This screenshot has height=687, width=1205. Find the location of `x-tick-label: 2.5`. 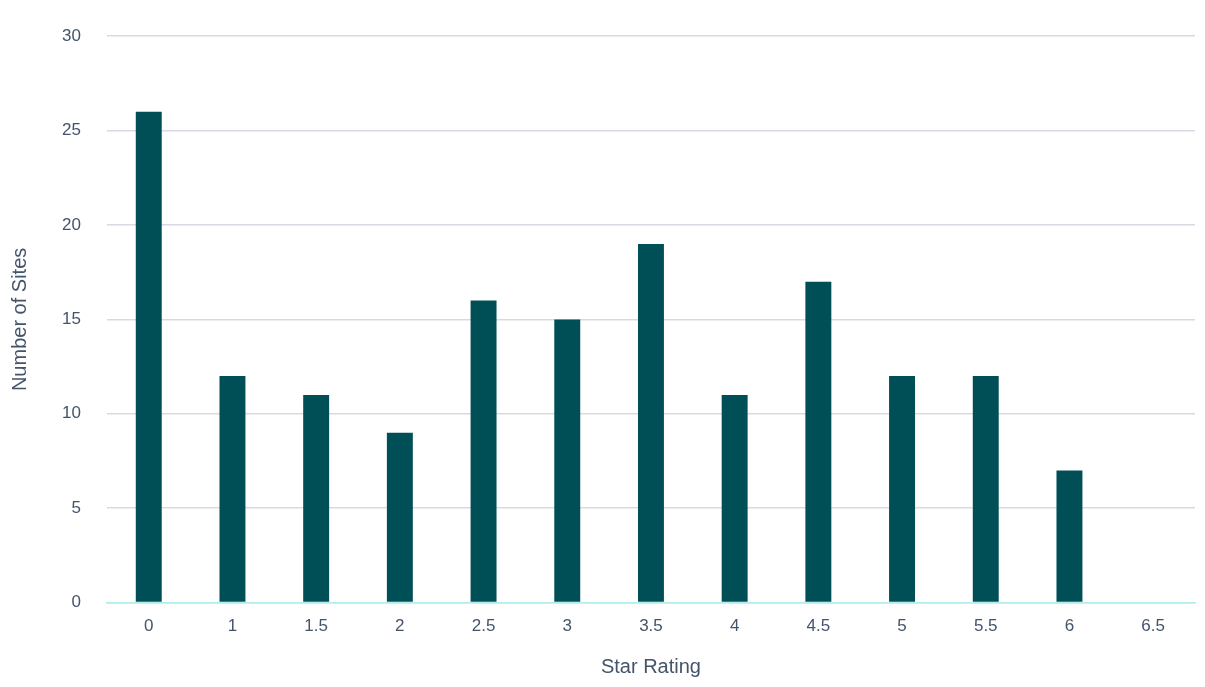

x-tick-label: 2.5 is located at coordinates (483, 626).